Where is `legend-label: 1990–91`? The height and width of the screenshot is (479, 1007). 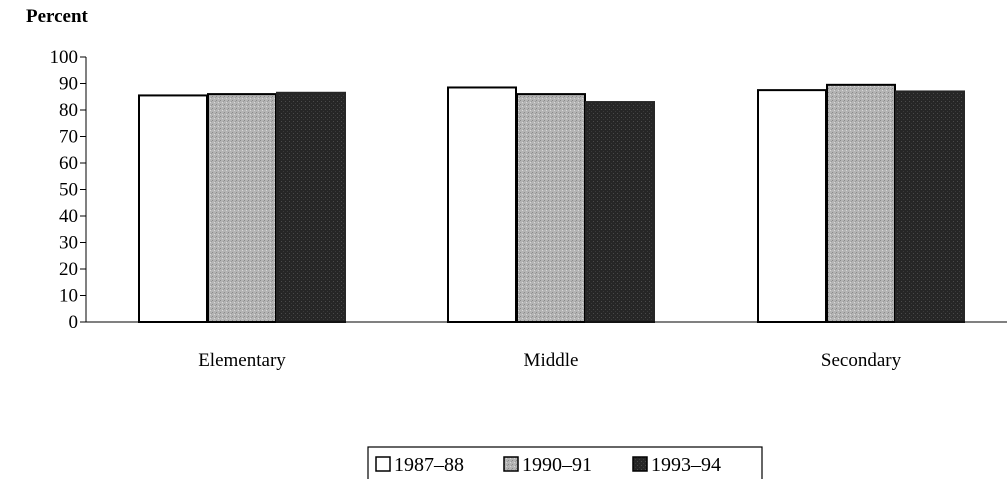
legend-label: 1990–91 is located at coordinates (557, 465).